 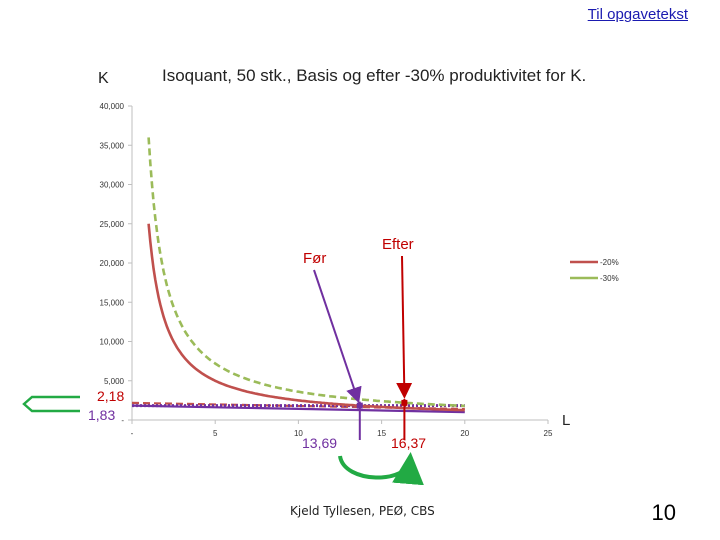 I want to click on annotation-efter: Efter, so click(x=398, y=244).